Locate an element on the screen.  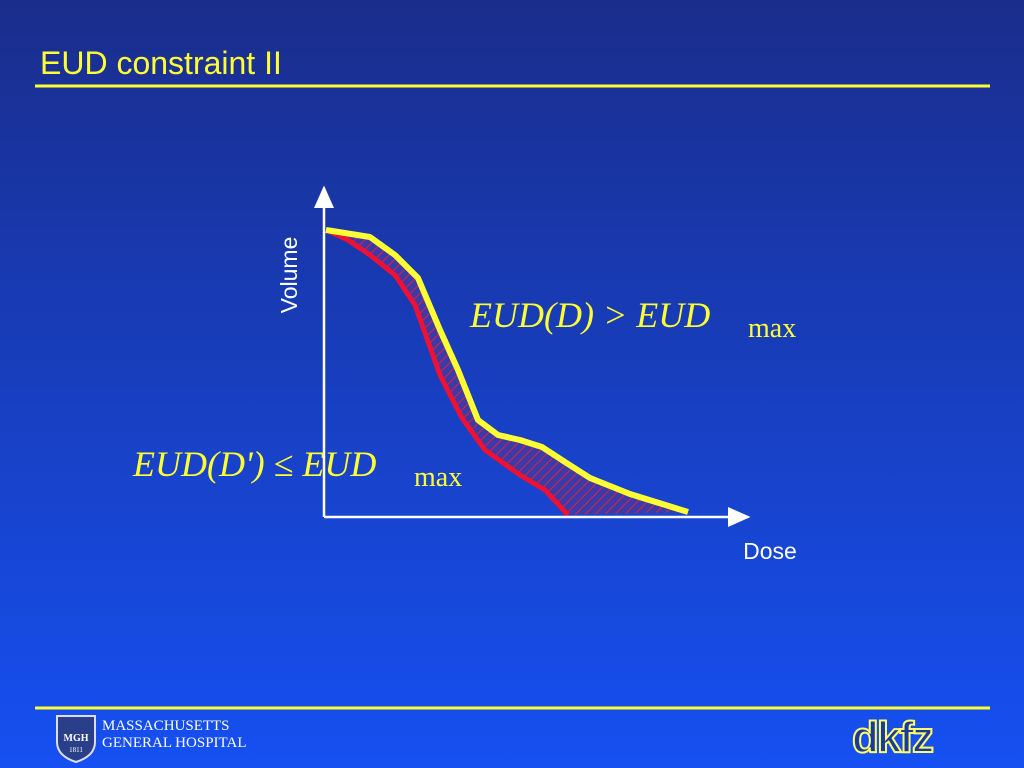
yellow-curve is located at coordinates (507, 371).